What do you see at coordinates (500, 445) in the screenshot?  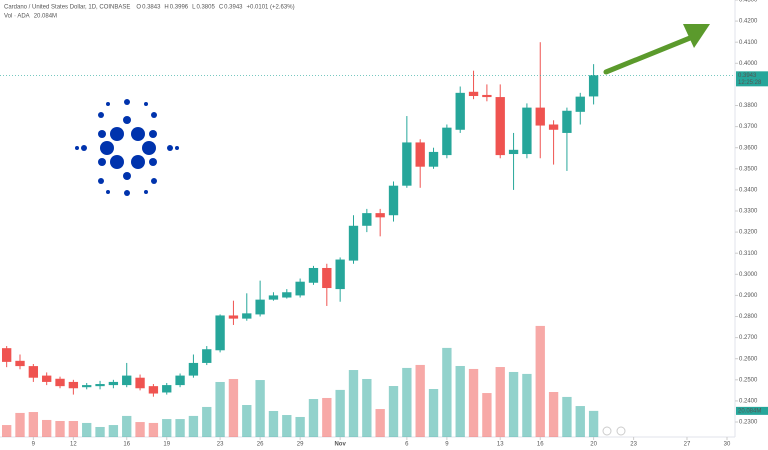 I see `x-tick-label: 13` at bounding box center [500, 445].